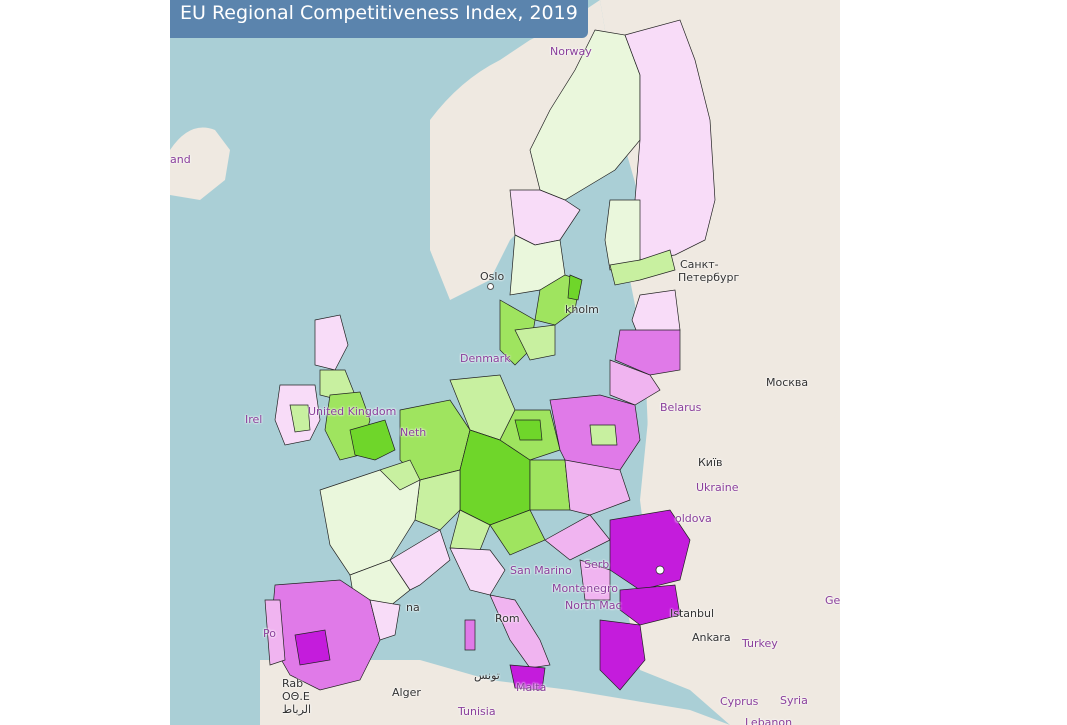  I want to click on central-europe-regions, so click(485, 465).